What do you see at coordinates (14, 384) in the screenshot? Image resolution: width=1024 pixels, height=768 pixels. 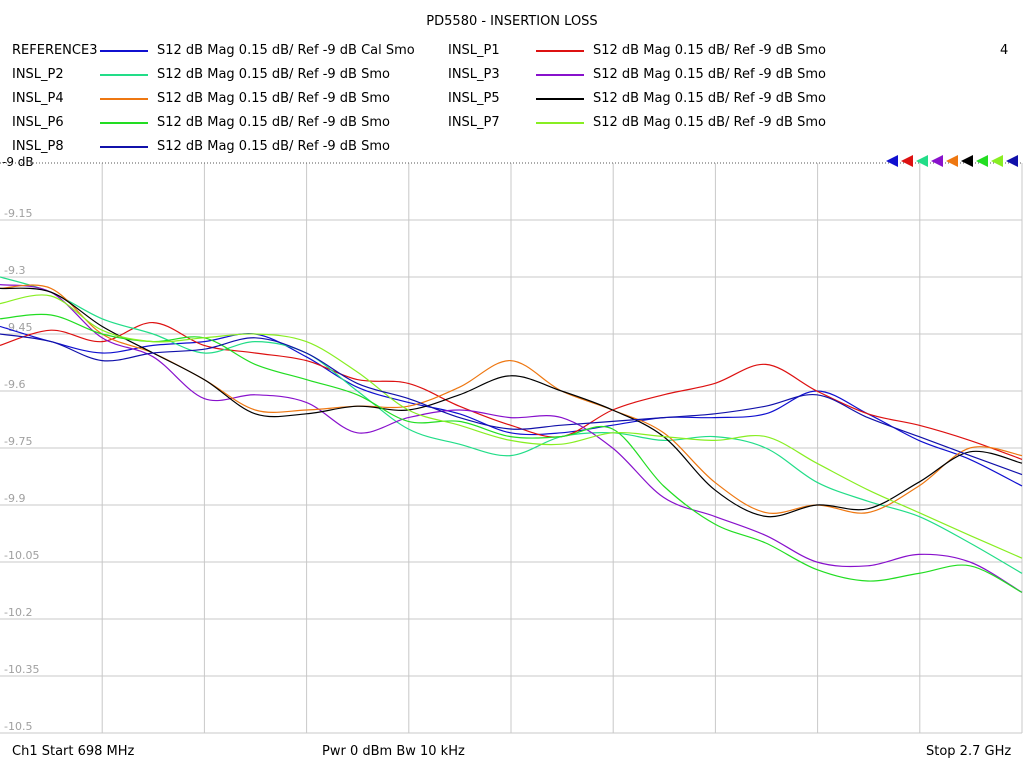 I see `y-tick-label: -9.6` at bounding box center [14, 384].